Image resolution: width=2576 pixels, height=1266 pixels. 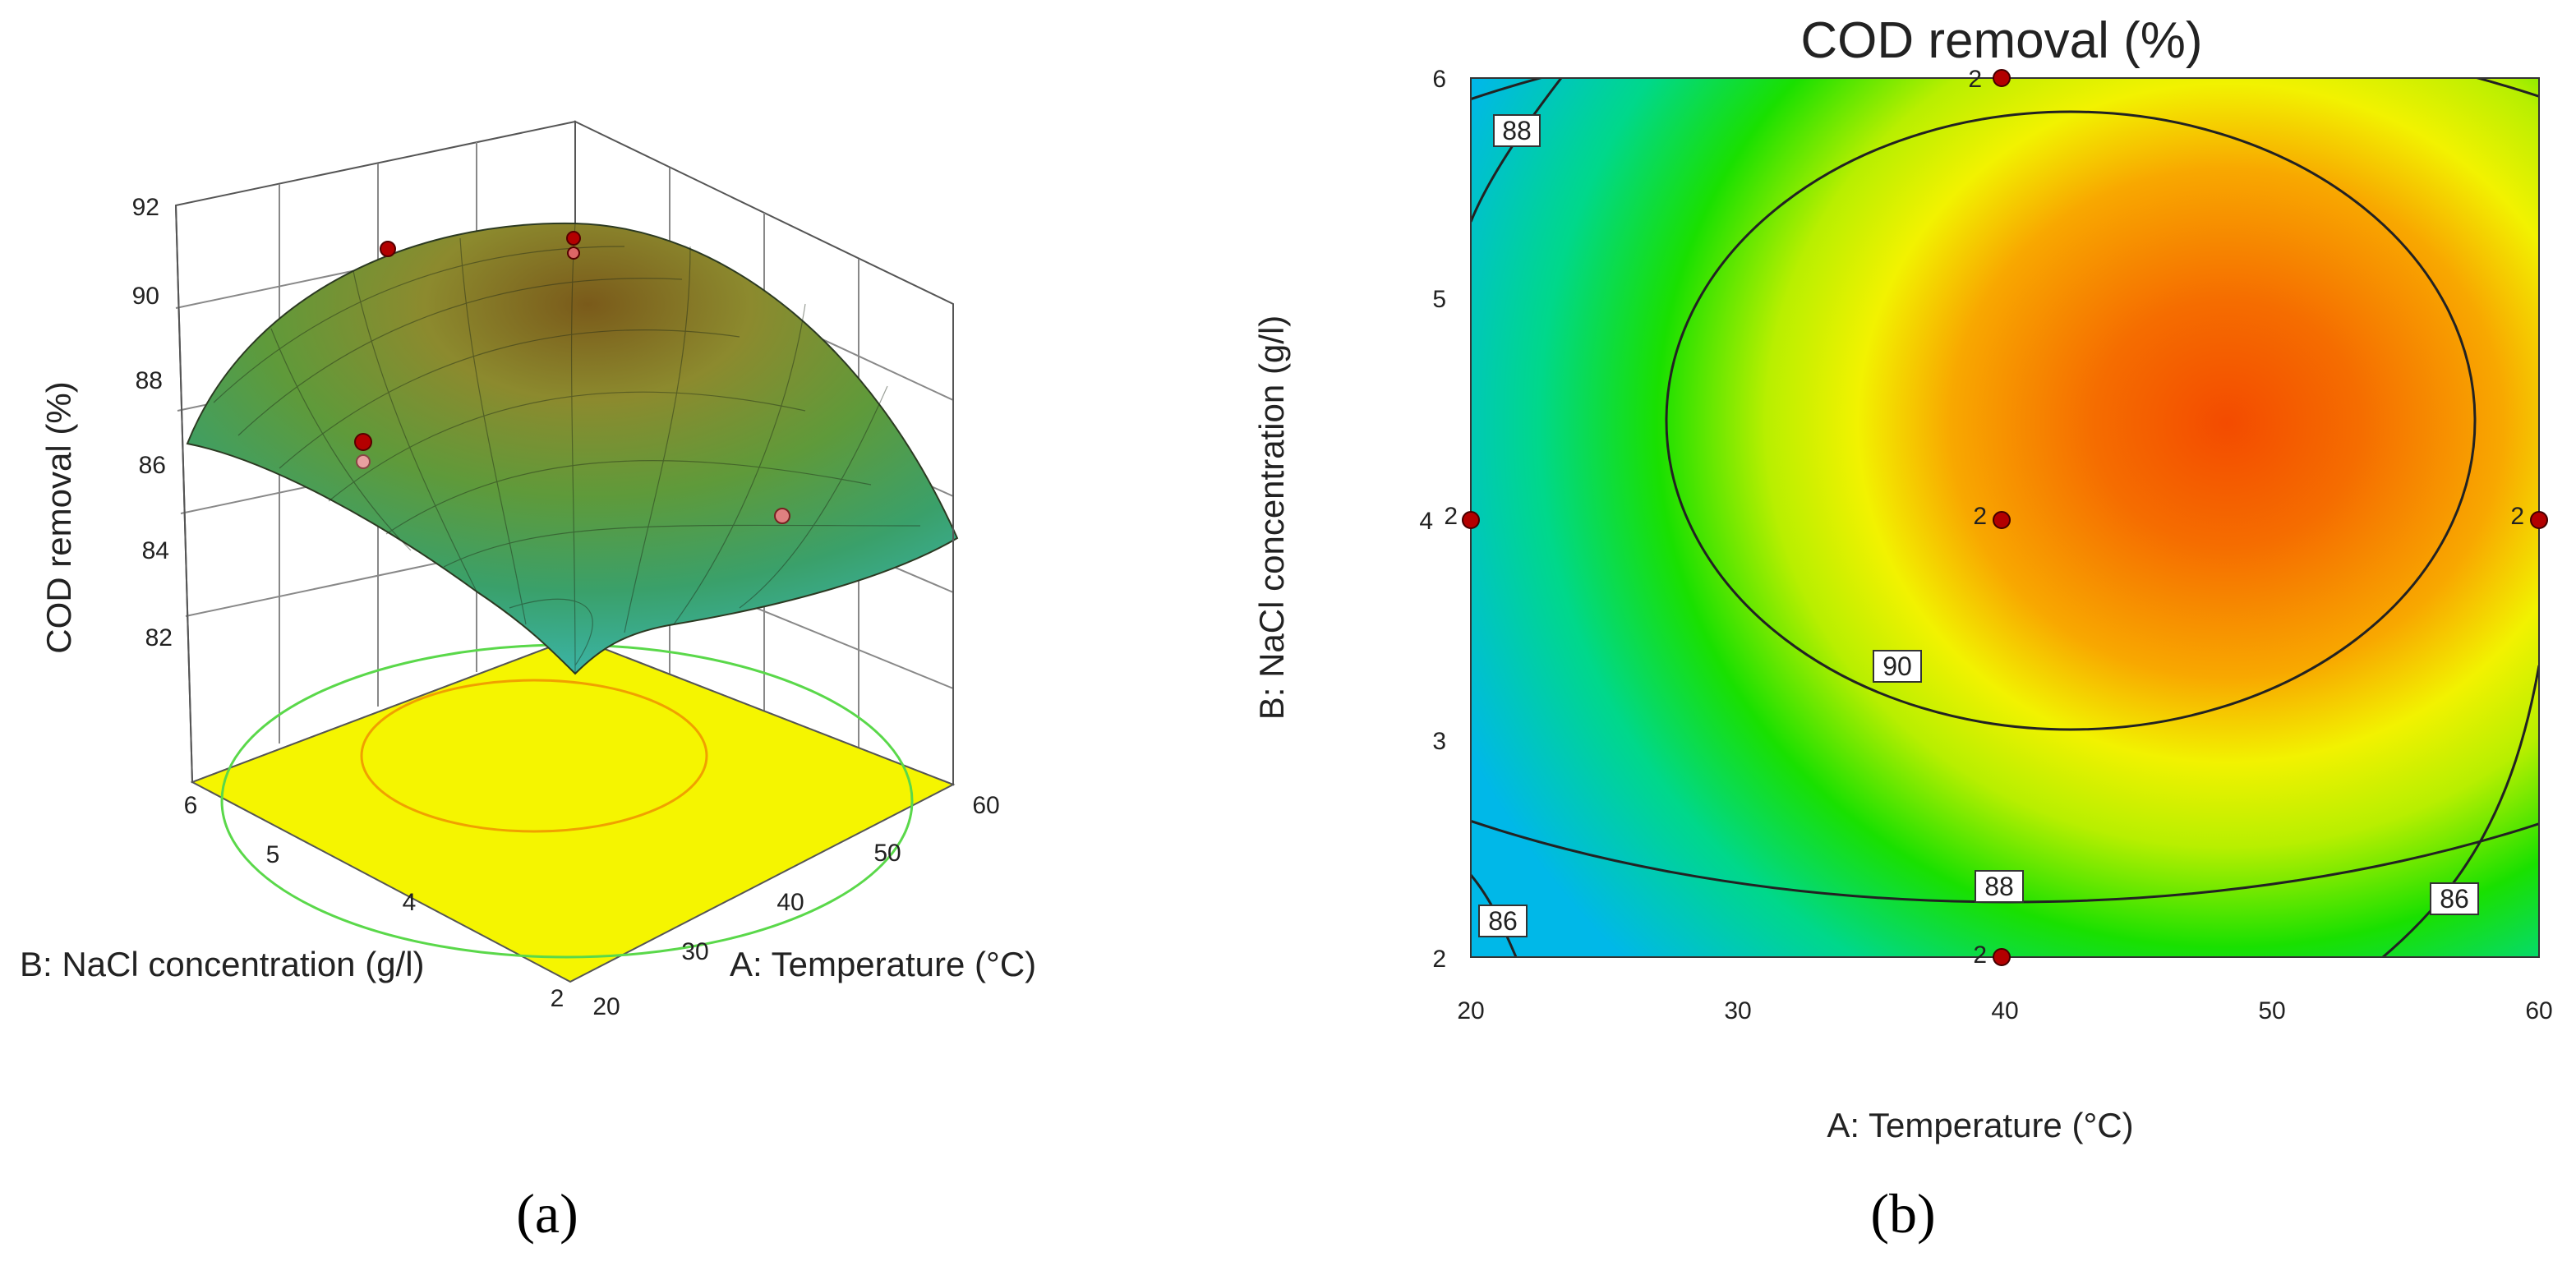 I want to click on svg-text: 90, so click(x=1897, y=666).